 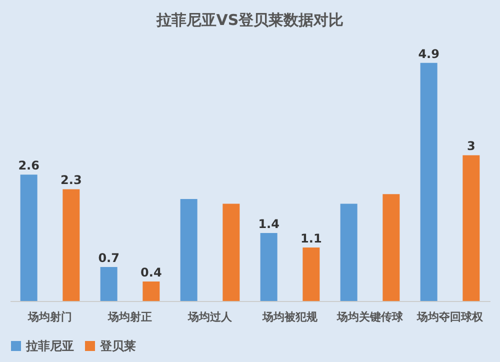 I want to click on data-label: 0.4, so click(x=151, y=273).